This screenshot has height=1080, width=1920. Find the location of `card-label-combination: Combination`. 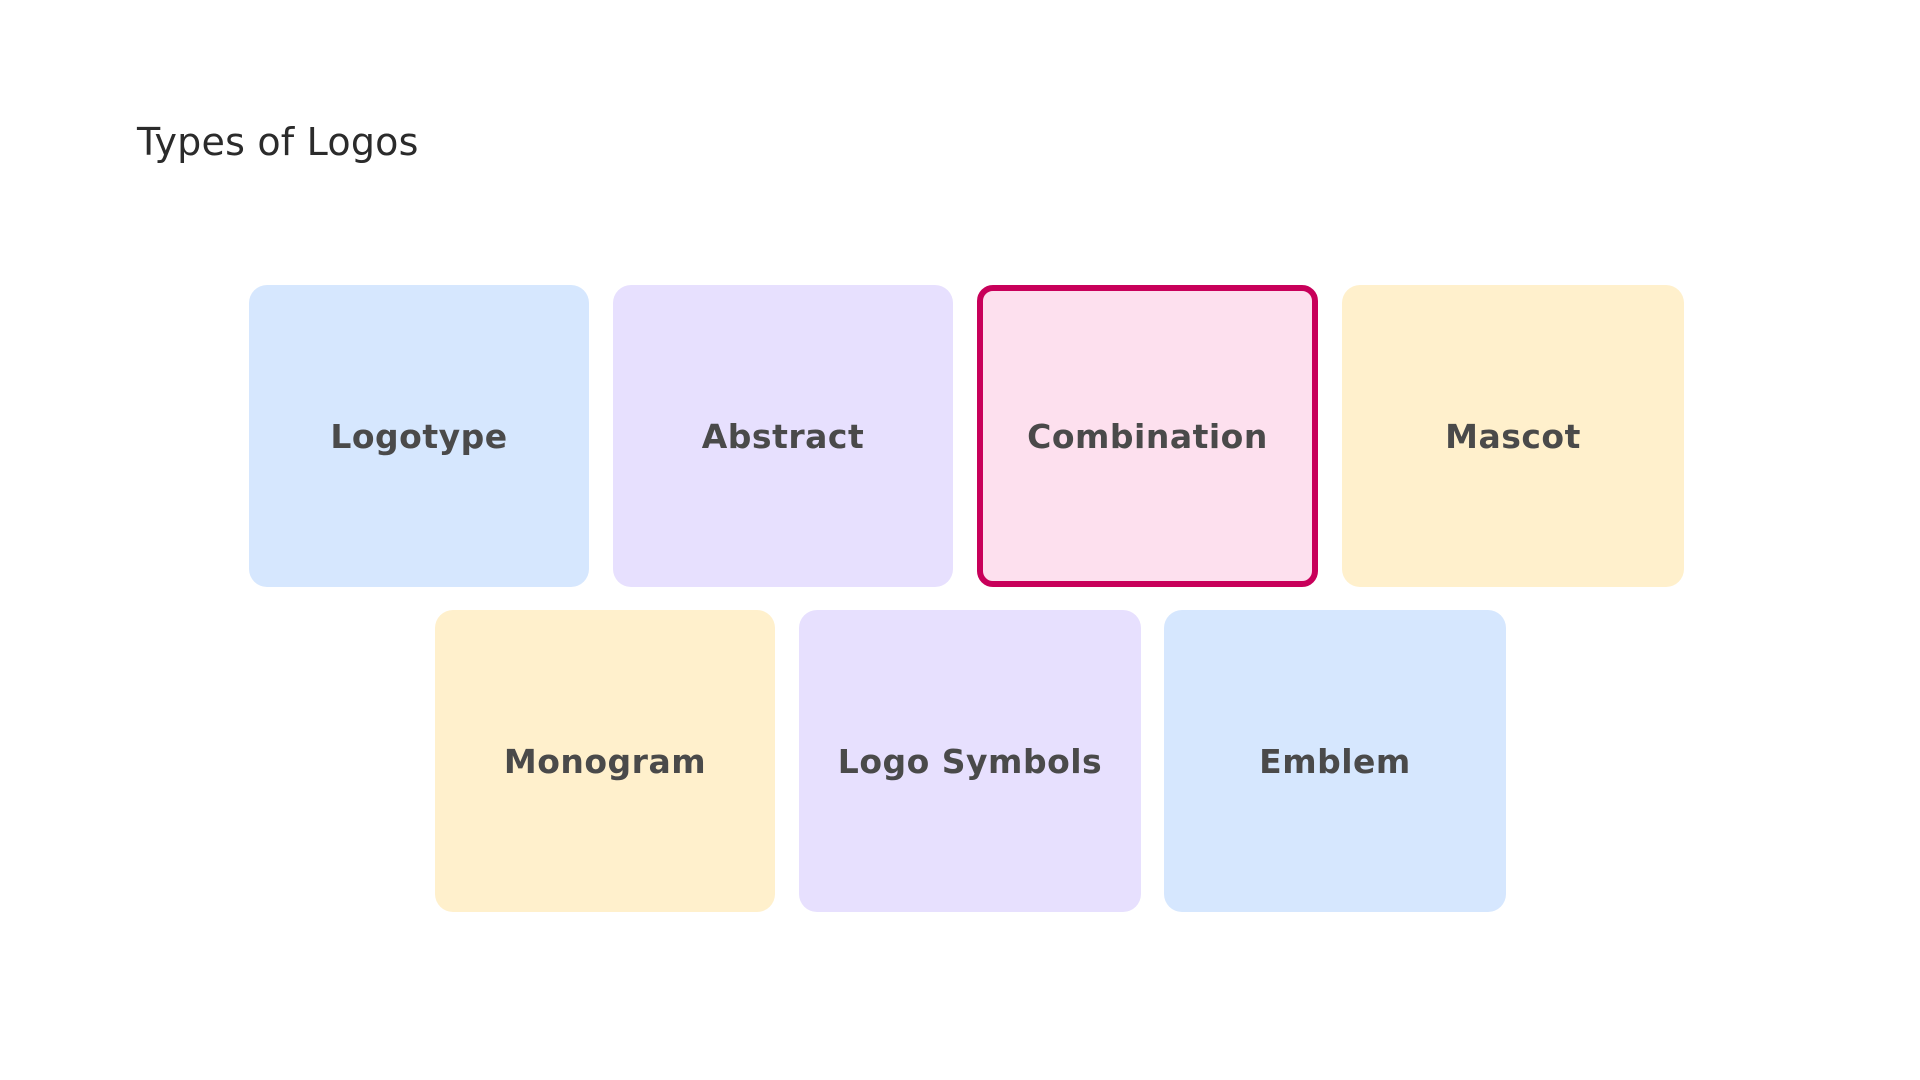

card-label-combination: Combination is located at coordinates (1147, 436).